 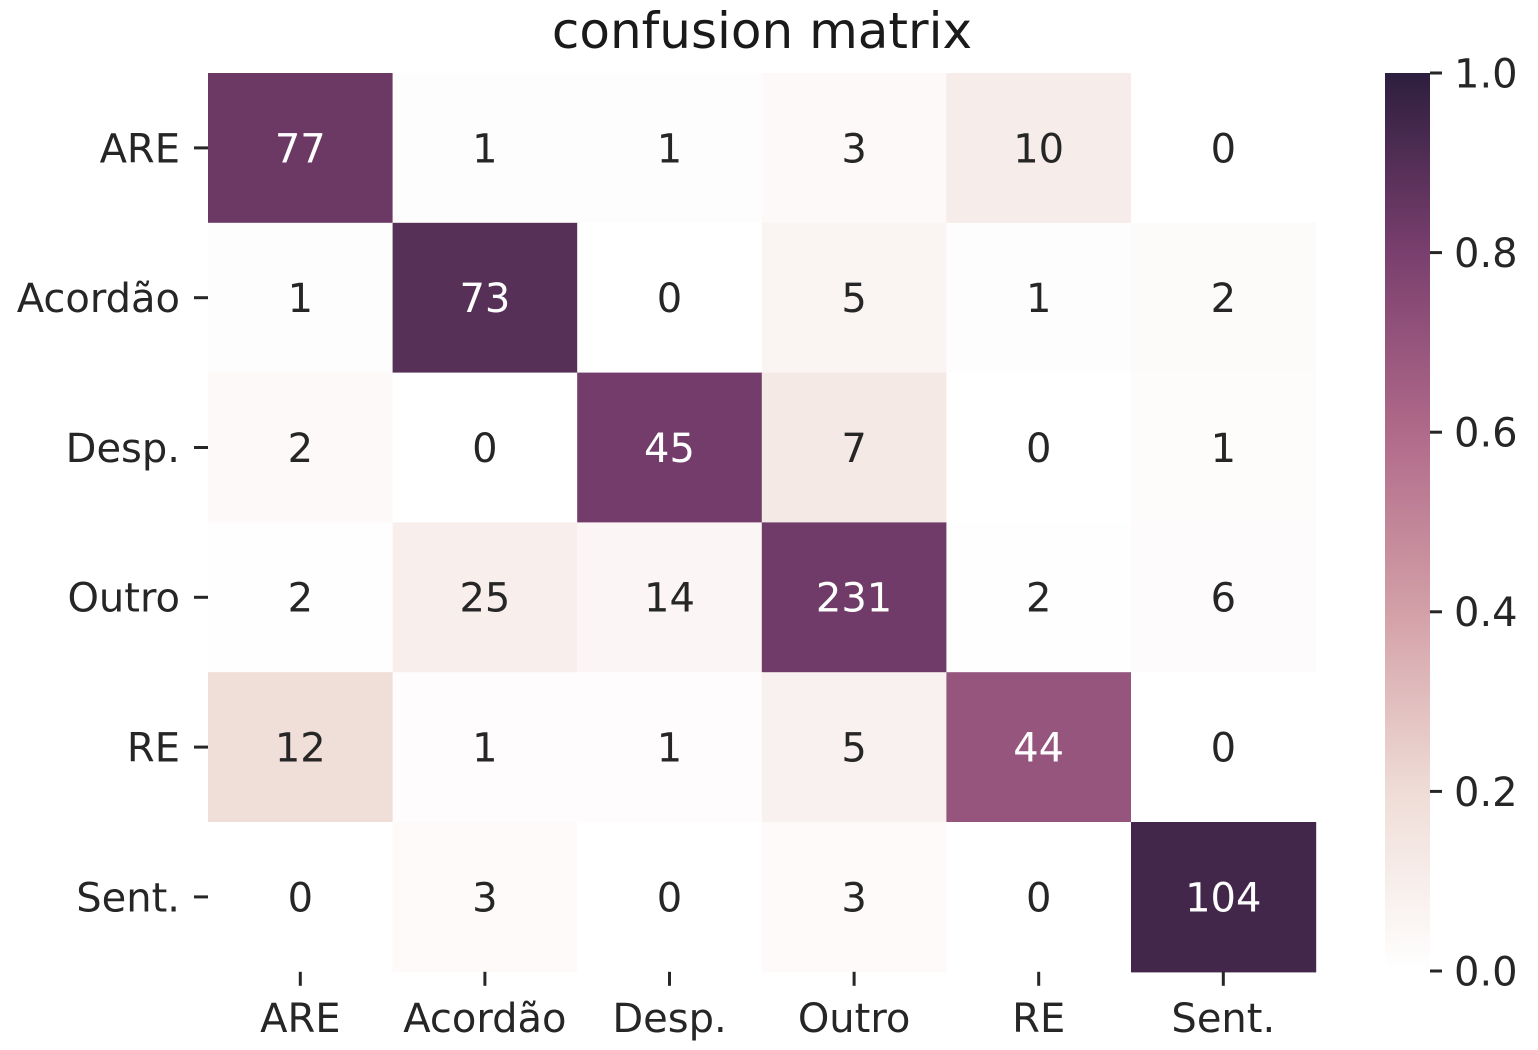 I want to click on cell-value-label: 77, so click(x=300, y=149).